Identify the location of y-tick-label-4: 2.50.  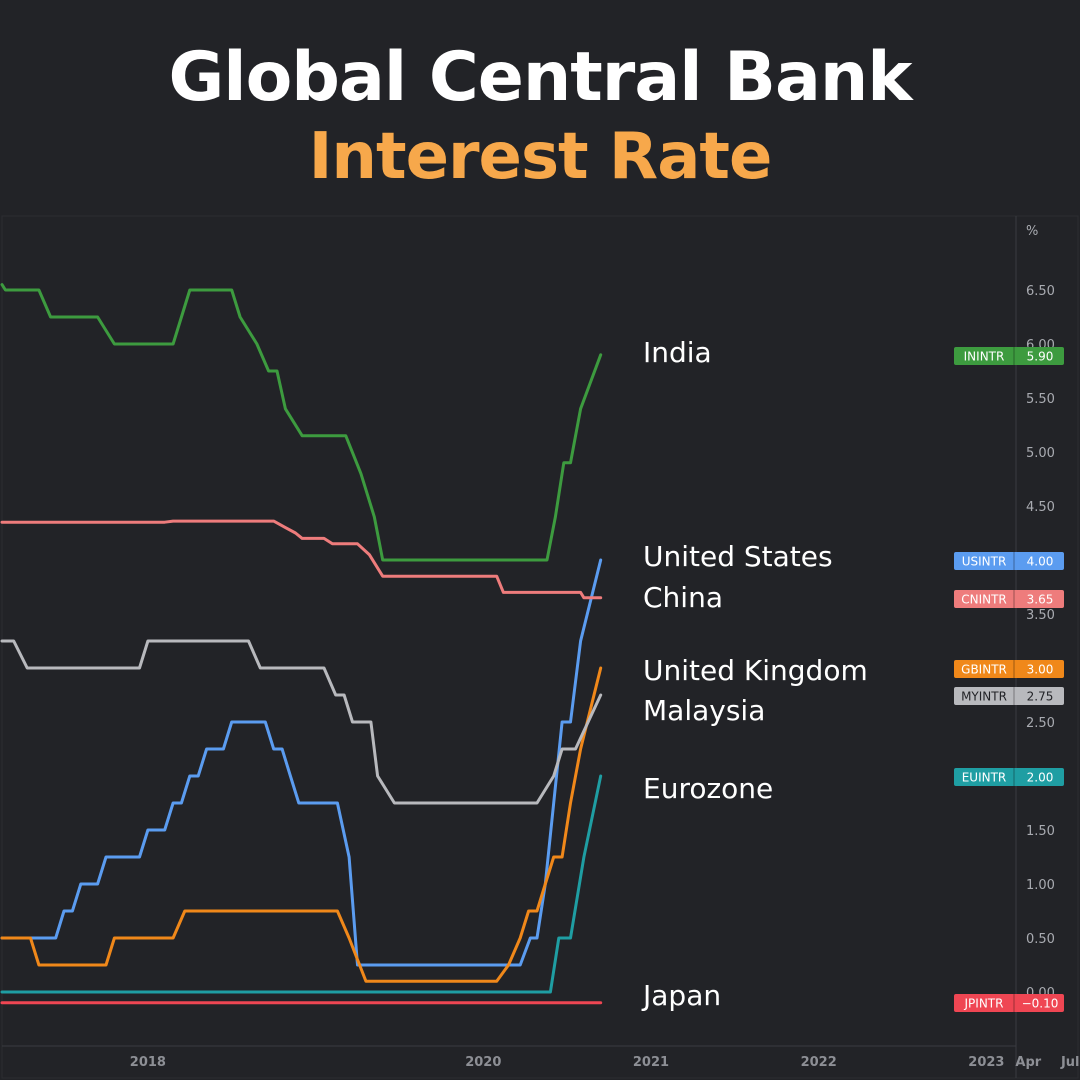
(1040, 723).